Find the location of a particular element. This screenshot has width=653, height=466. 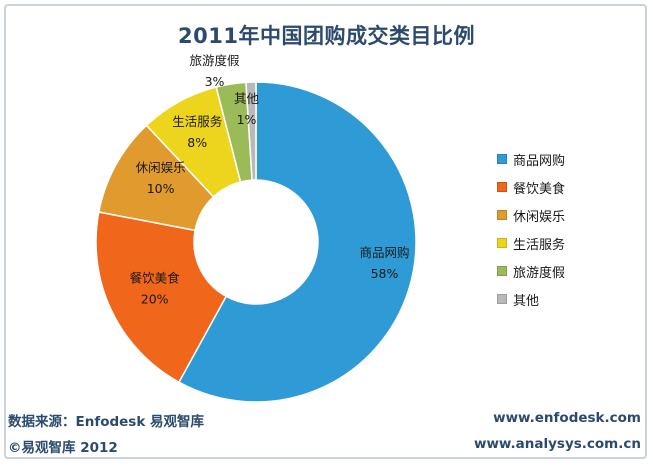

slice-category-label: 其他 is located at coordinates (247, 98).